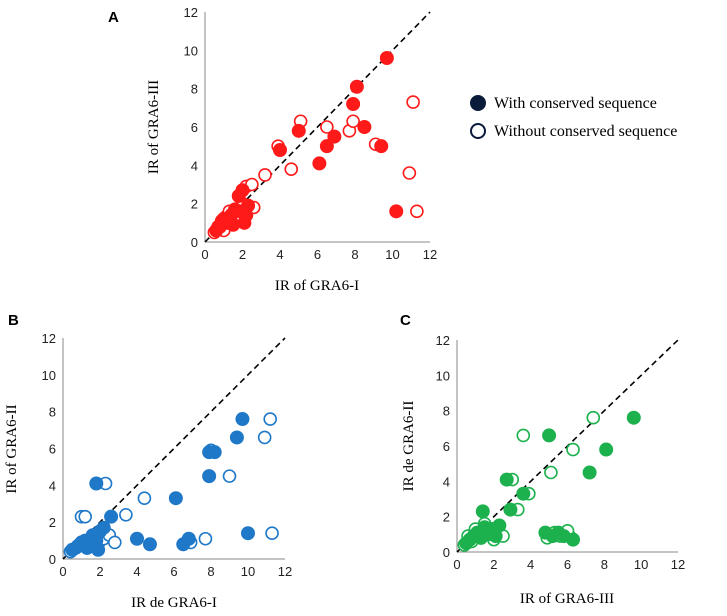  Describe the element at coordinates (174, 448) in the screenshot. I see `panel-b-marks` at that location.